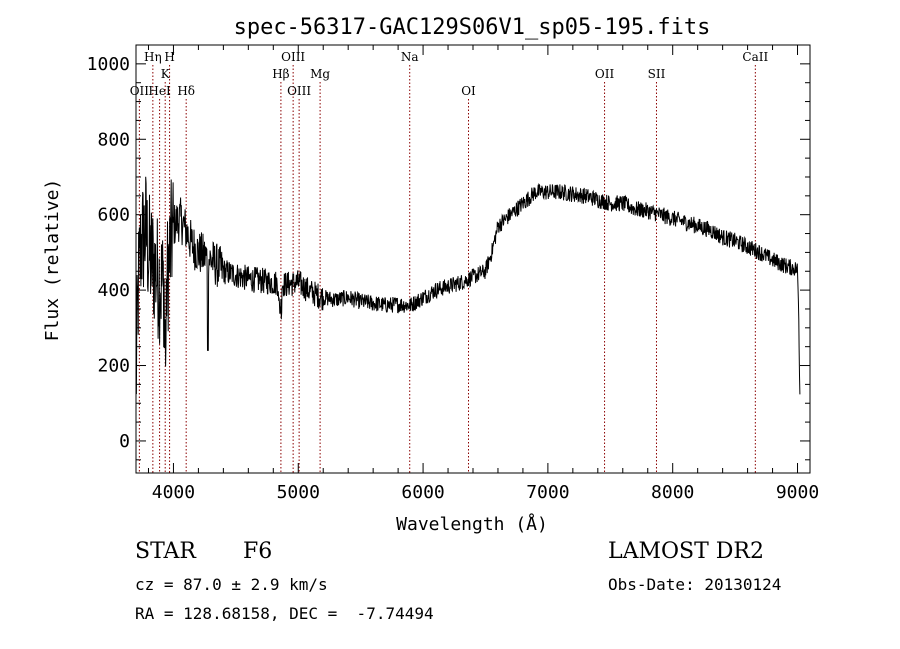 Image resolution: width=900 pixels, height=649 pixels. I want to click on x-tick-label: 9000, so click(797, 492).